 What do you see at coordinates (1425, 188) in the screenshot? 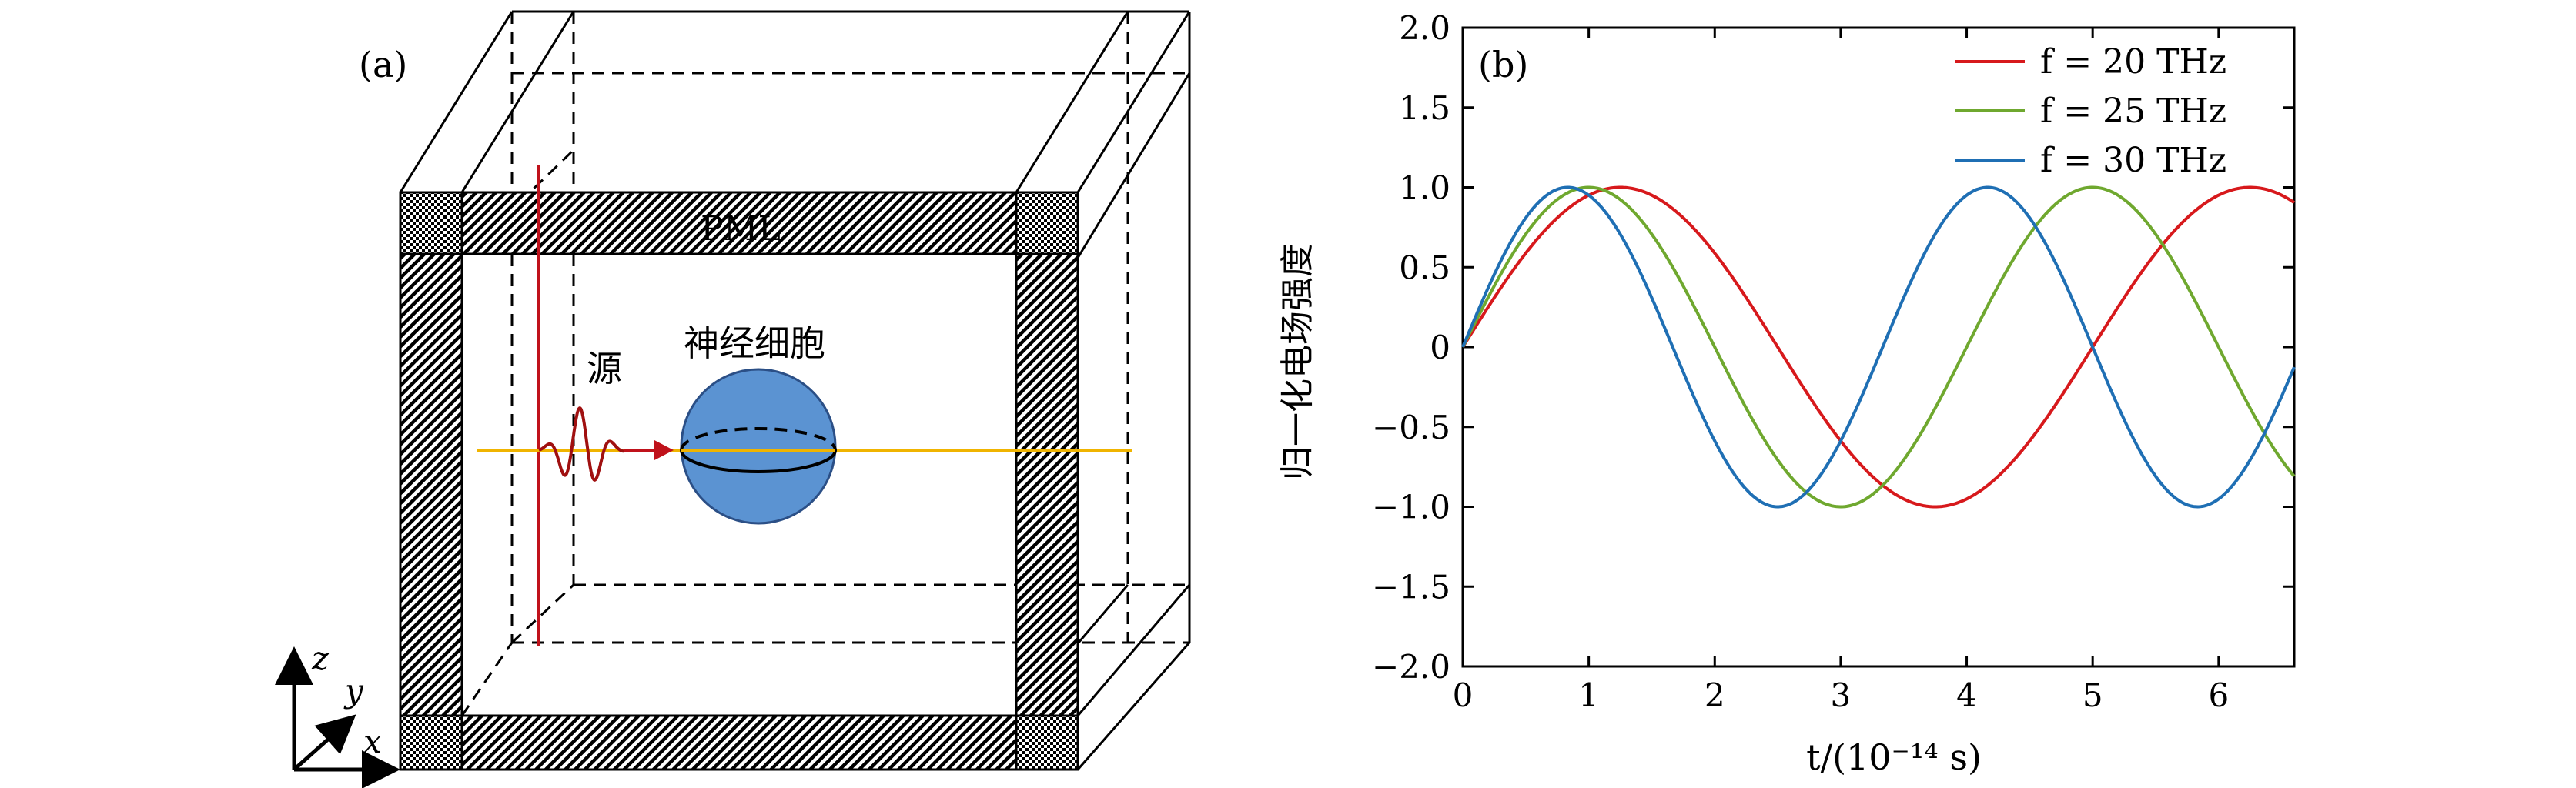
I see `y-tick-label: 1.0` at bounding box center [1425, 188].